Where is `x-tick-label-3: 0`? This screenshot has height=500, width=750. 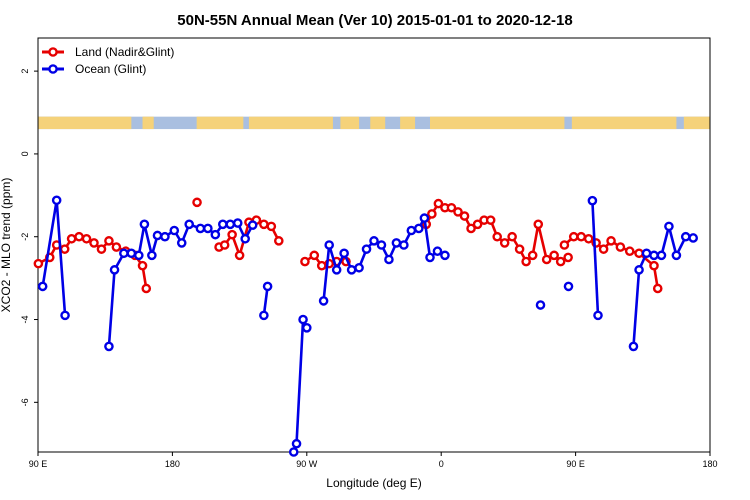 x-tick-label-3: 0 is located at coordinates (441, 464).